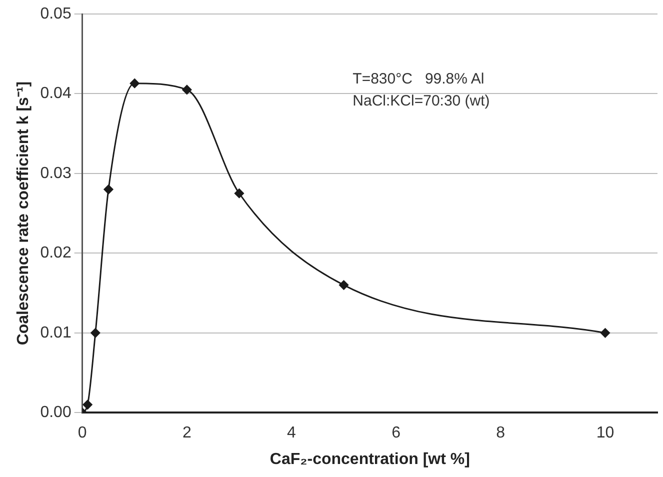 The height and width of the screenshot is (477, 663). Describe the element at coordinates (421, 101) in the screenshot. I see `annotation: NaCl:KCl=70:30 (wt)` at that location.